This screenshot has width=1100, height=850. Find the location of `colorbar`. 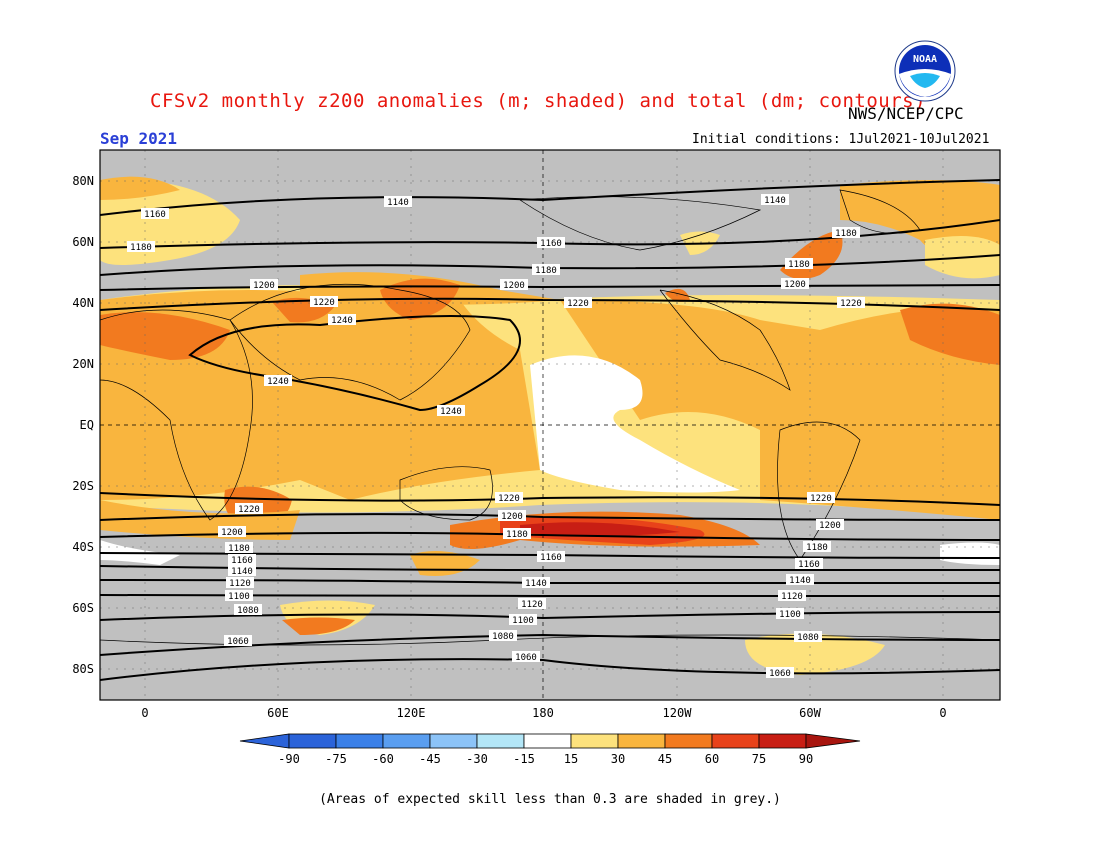

colorbar is located at coordinates (550, 741).